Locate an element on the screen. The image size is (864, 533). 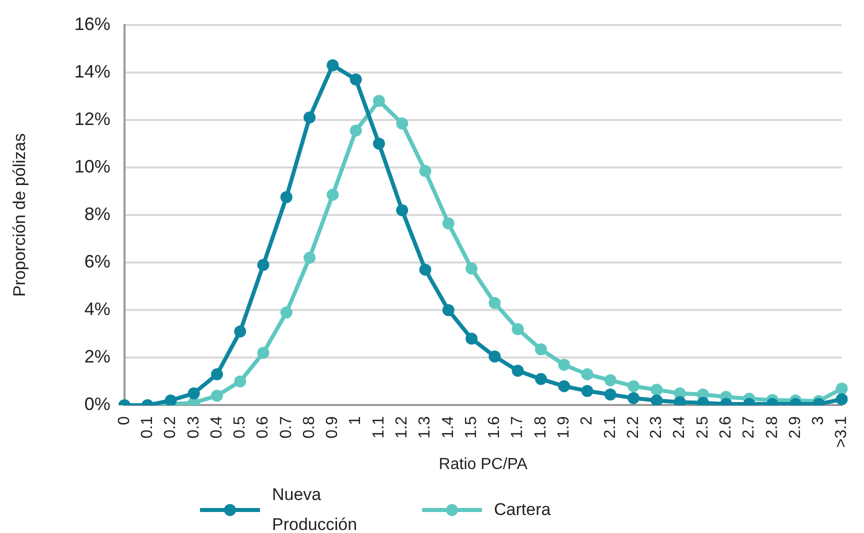
x-tick-label: 1.4 is located at coordinates (448, 427).